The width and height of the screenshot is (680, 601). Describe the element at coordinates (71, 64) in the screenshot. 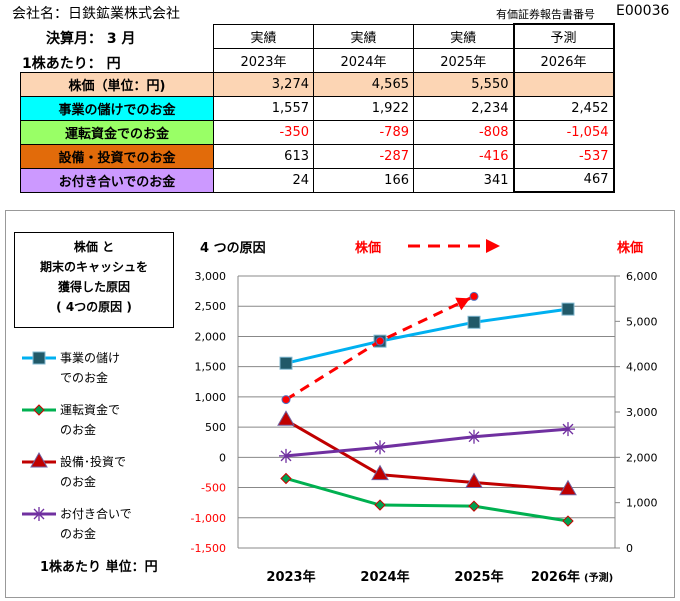

I see `per-share-unit: 1株あたり： 円` at that location.